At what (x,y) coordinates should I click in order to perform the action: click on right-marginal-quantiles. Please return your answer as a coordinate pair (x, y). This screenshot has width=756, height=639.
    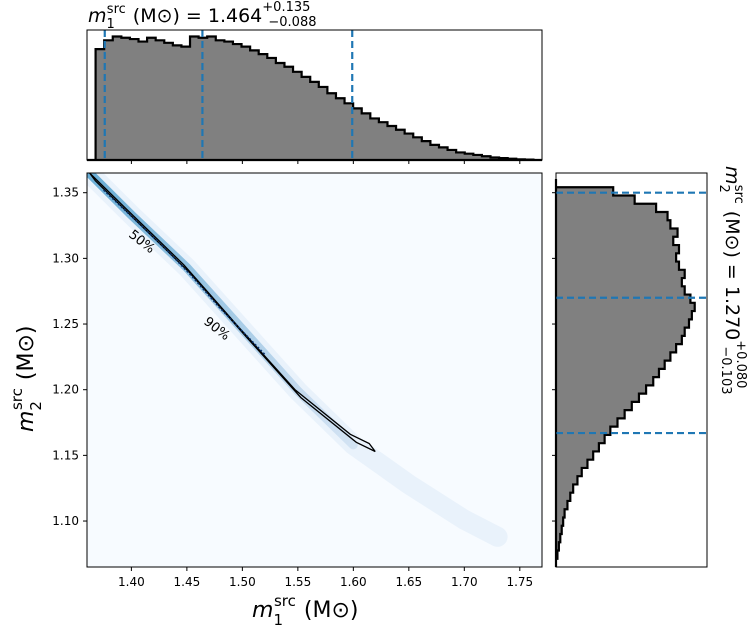
    Looking at the image, I should click on (631, 313).